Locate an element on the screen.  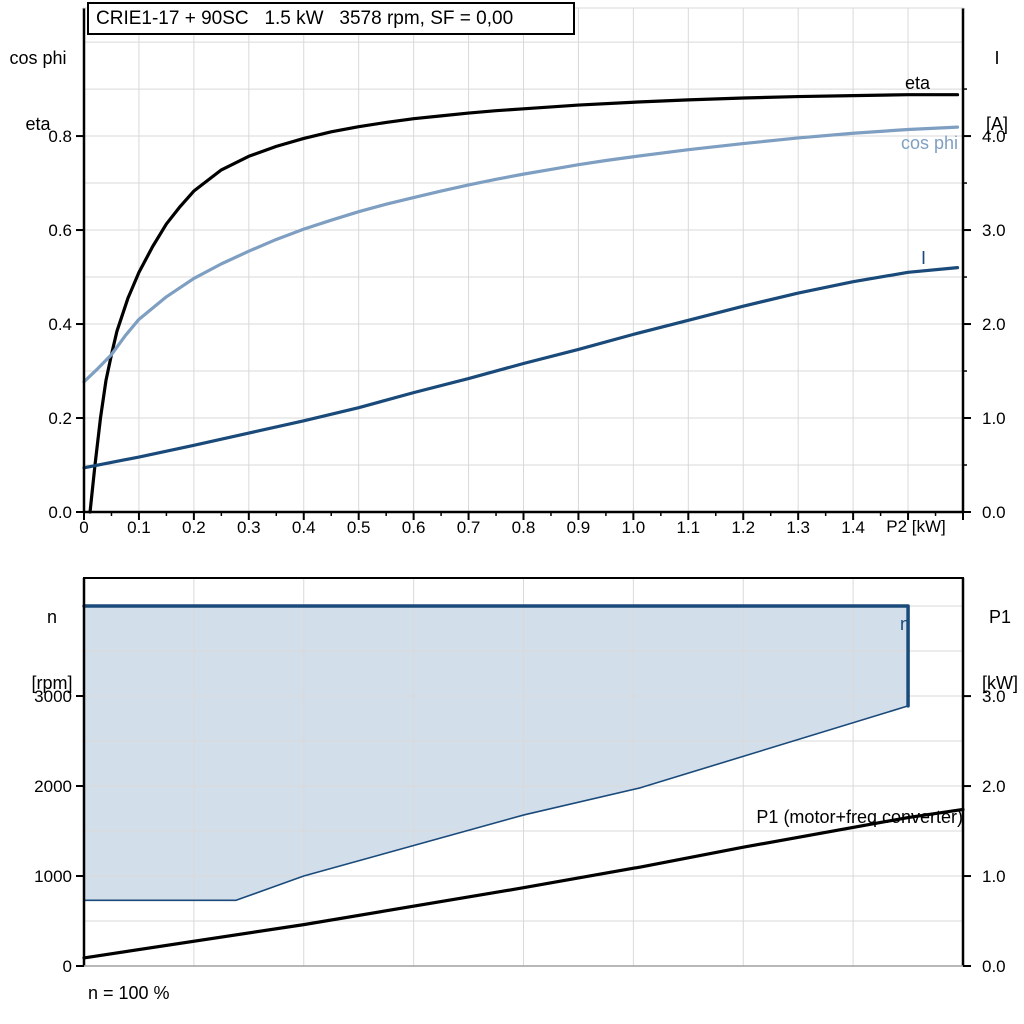
chart0-x-tick-label: 0 is located at coordinates (83, 527).